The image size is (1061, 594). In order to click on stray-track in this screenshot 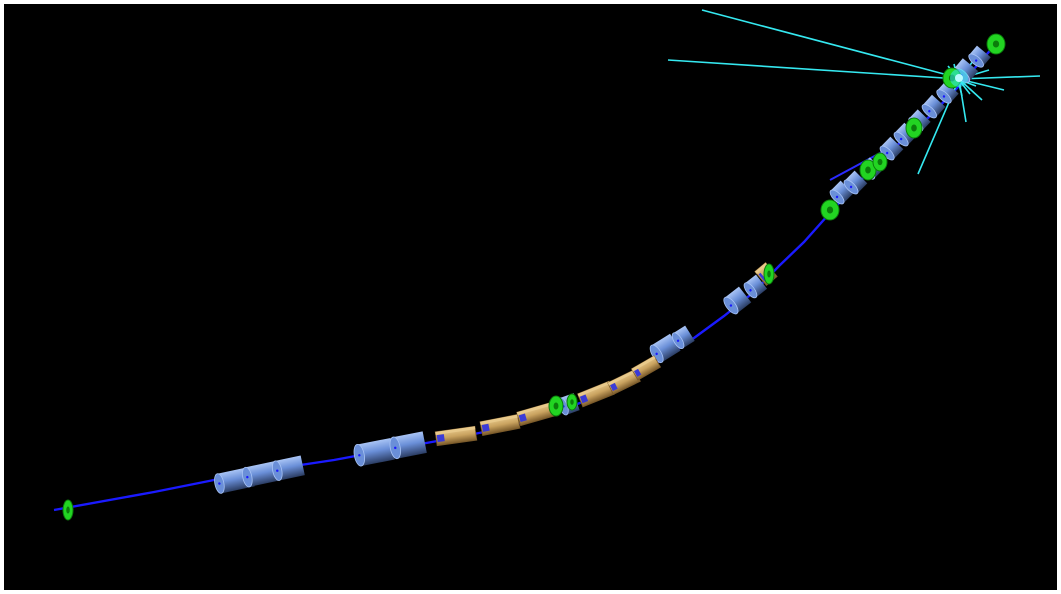, I will do `click(856, 166)`.